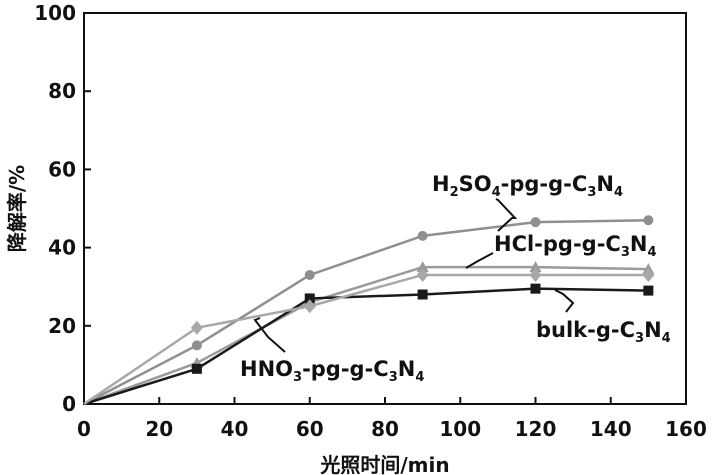  What do you see at coordinates (62, 248) in the screenshot?
I see `y-tick-label: 40` at bounding box center [62, 248].